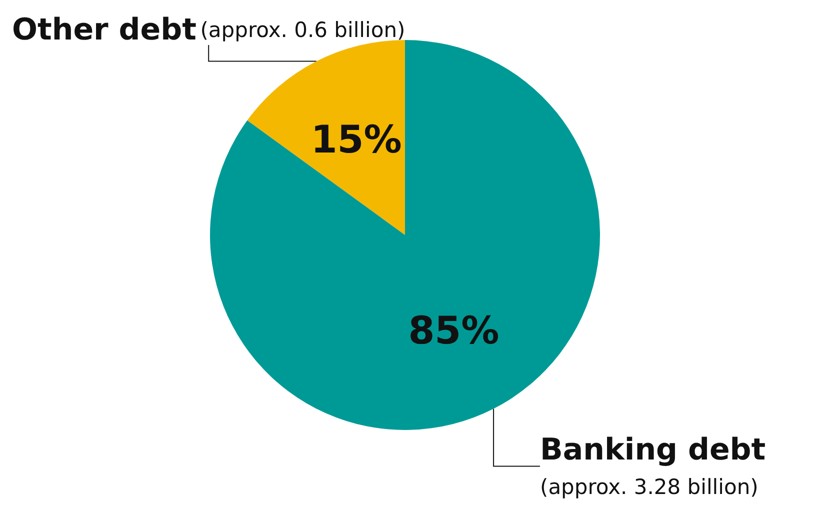  What do you see at coordinates (454, 330) in the screenshot?
I see `data-label: 85%` at bounding box center [454, 330].